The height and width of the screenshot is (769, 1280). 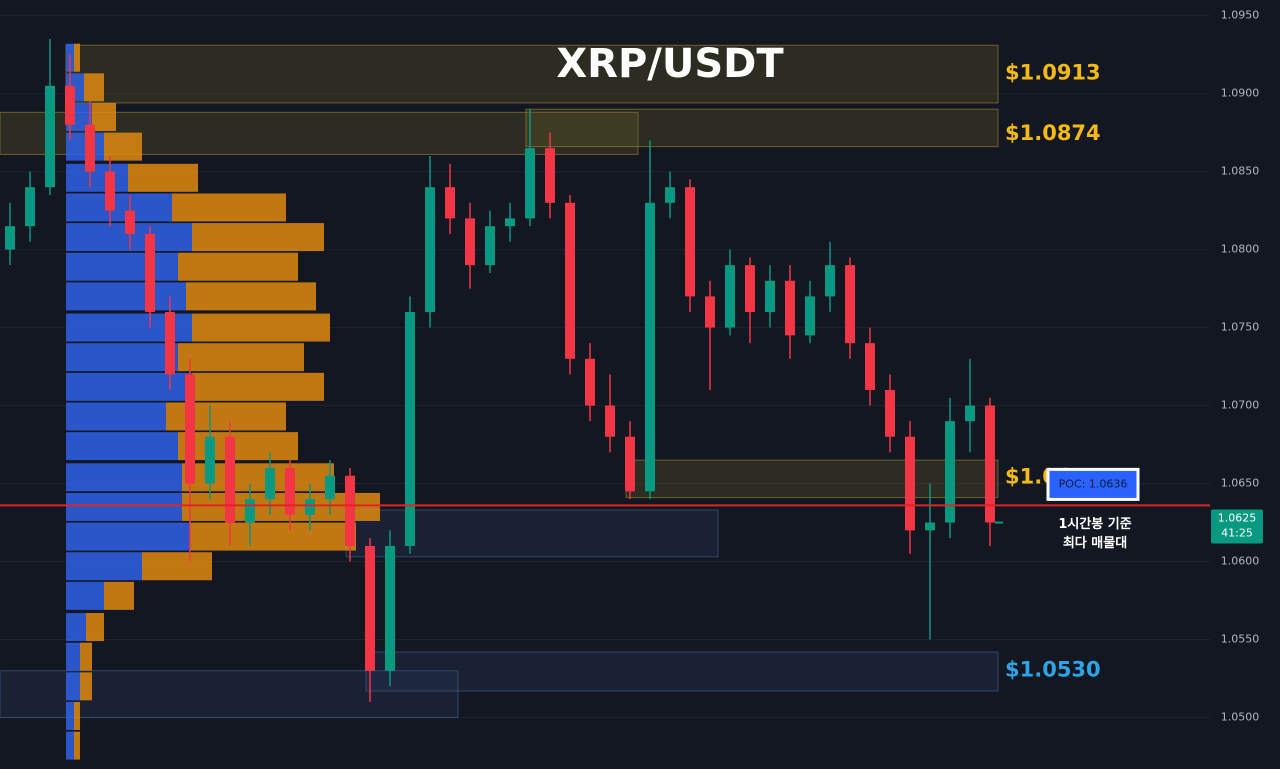 What do you see at coordinates (1240, 327) in the screenshot?
I see `y-tick-label: 1.0750` at bounding box center [1240, 327].